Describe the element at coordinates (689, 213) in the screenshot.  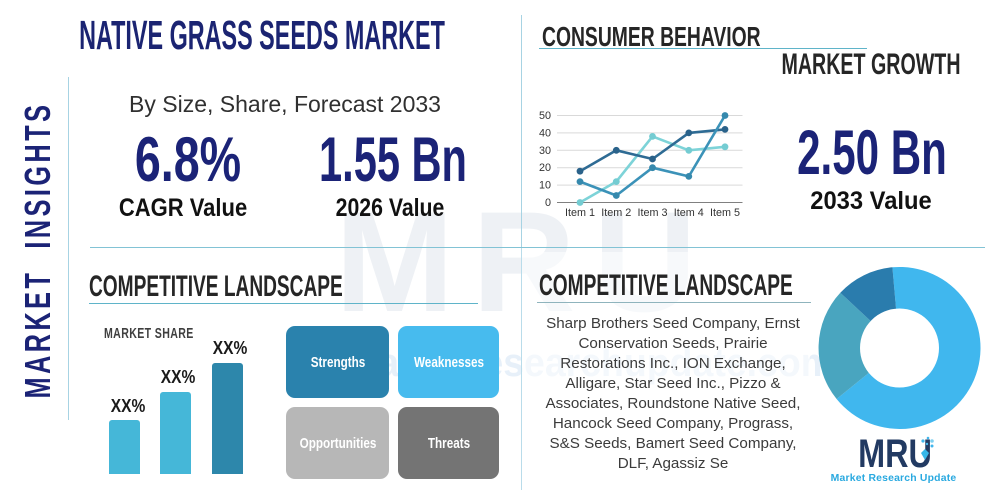
I see `svg-text: Item 4` at that location.